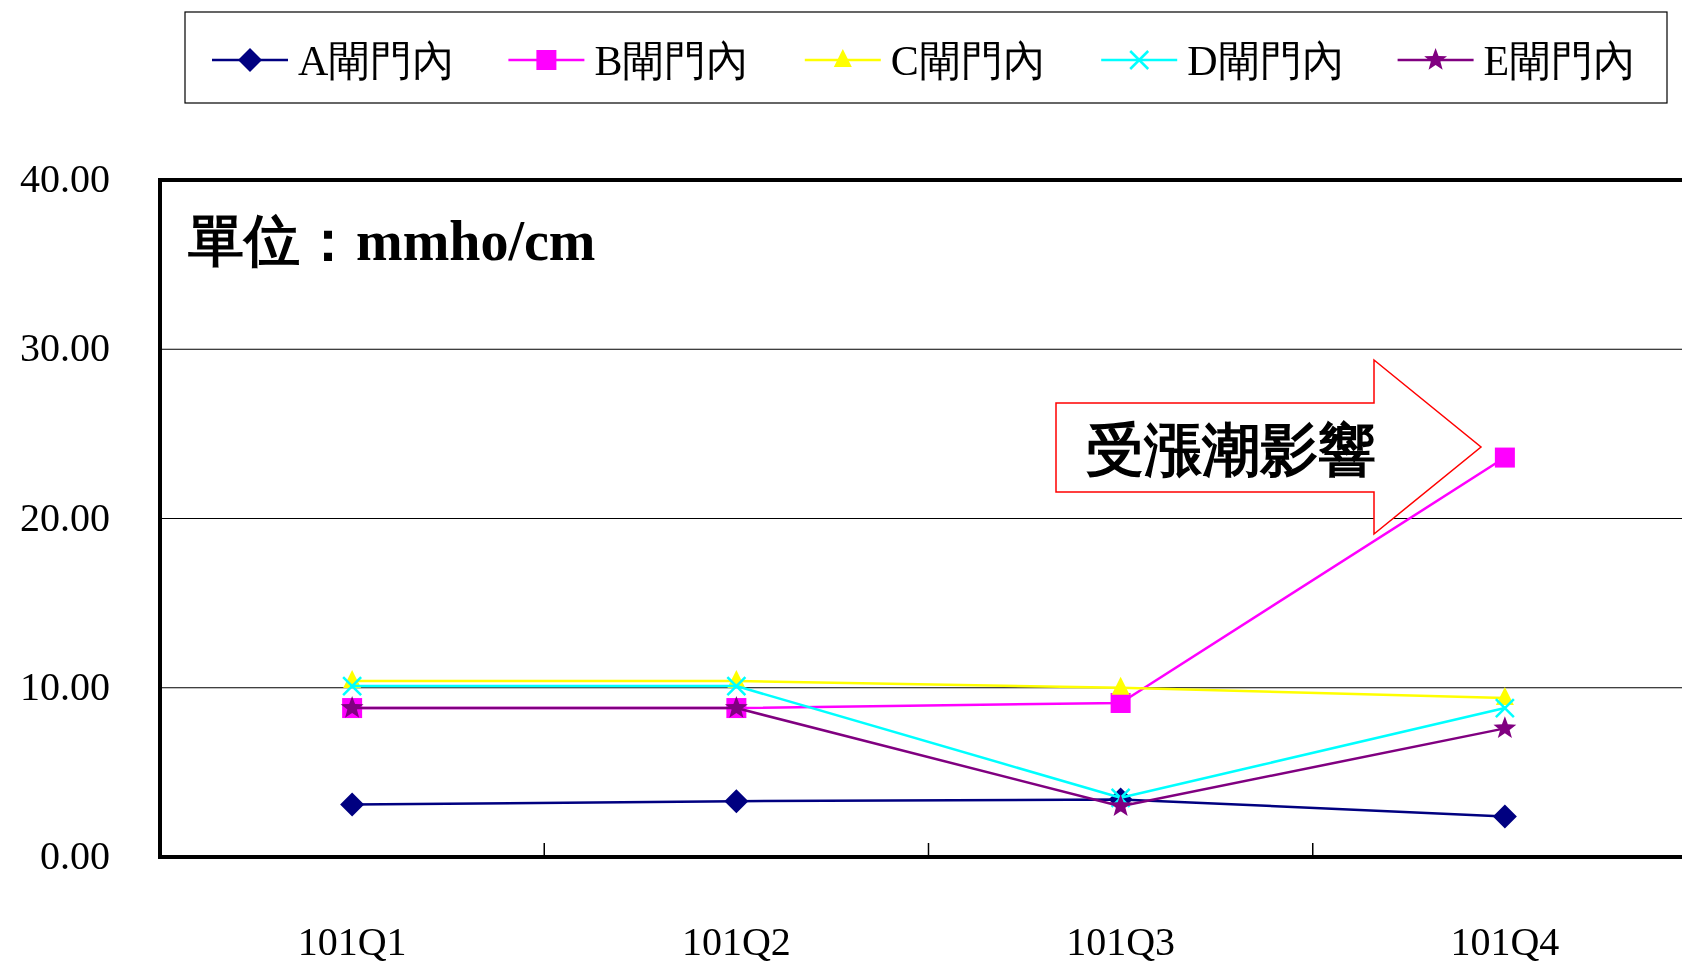 This screenshot has height=964, width=1682. What do you see at coordinates (65, 517) in the screenshot?
I see `y-tick-label: 20.00` at bounding box center [65, 517].